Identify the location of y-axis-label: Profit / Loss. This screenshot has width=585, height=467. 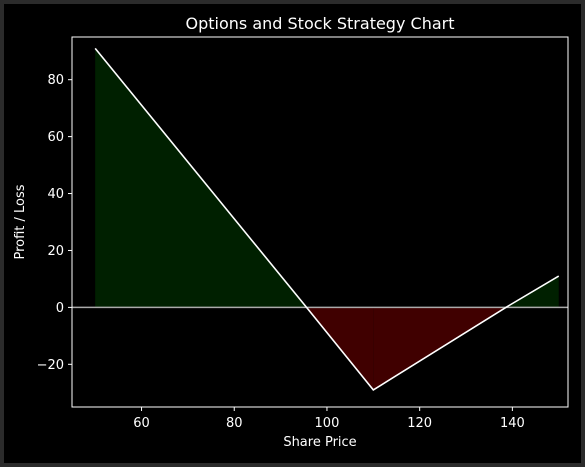
(20, 221).